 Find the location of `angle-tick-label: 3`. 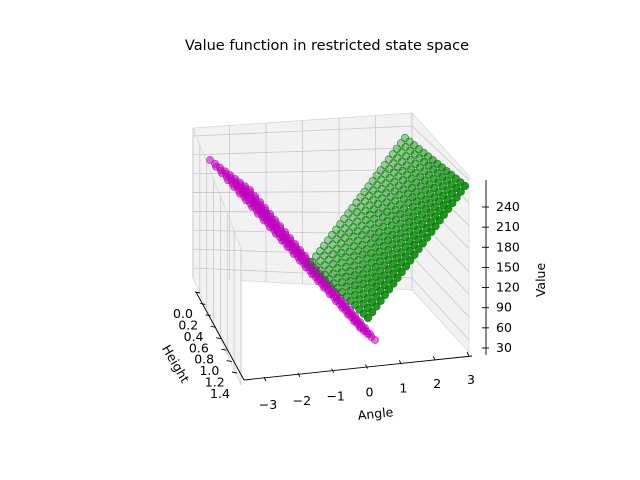

angle-tick-label: 3 is located at coordinates (471, 379).